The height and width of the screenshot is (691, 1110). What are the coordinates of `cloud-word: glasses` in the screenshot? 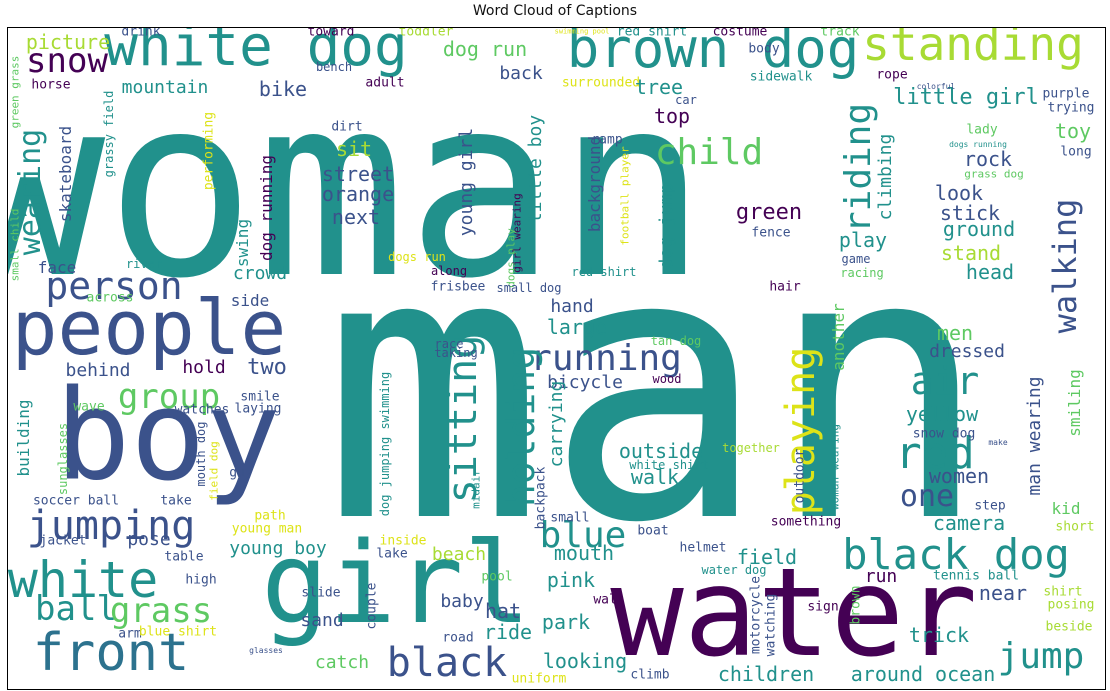 It's located at (266, 650).